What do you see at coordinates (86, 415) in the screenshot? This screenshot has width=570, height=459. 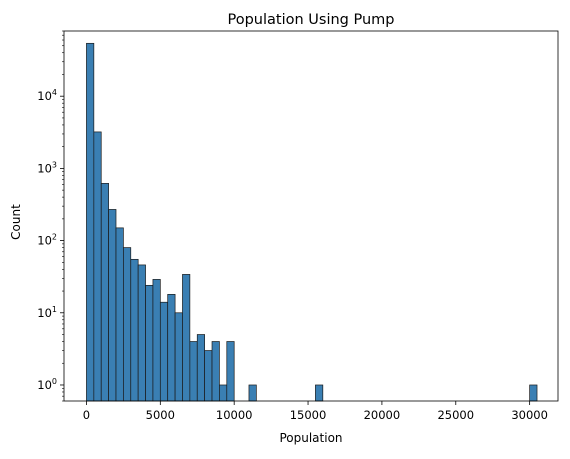 I see `x-tick-label: 0` at bounding box center [86, 415].